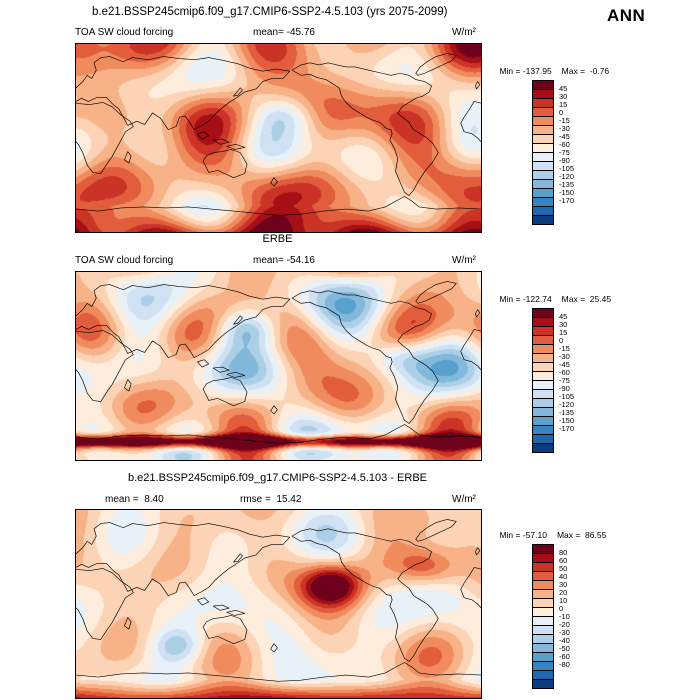 The height and width of the screenshot is (700, 700). What do you see at coordinates (563, 560) in the screenshot?
I see `colorbar-tick-label: 60` at bounding box center [563, 560].